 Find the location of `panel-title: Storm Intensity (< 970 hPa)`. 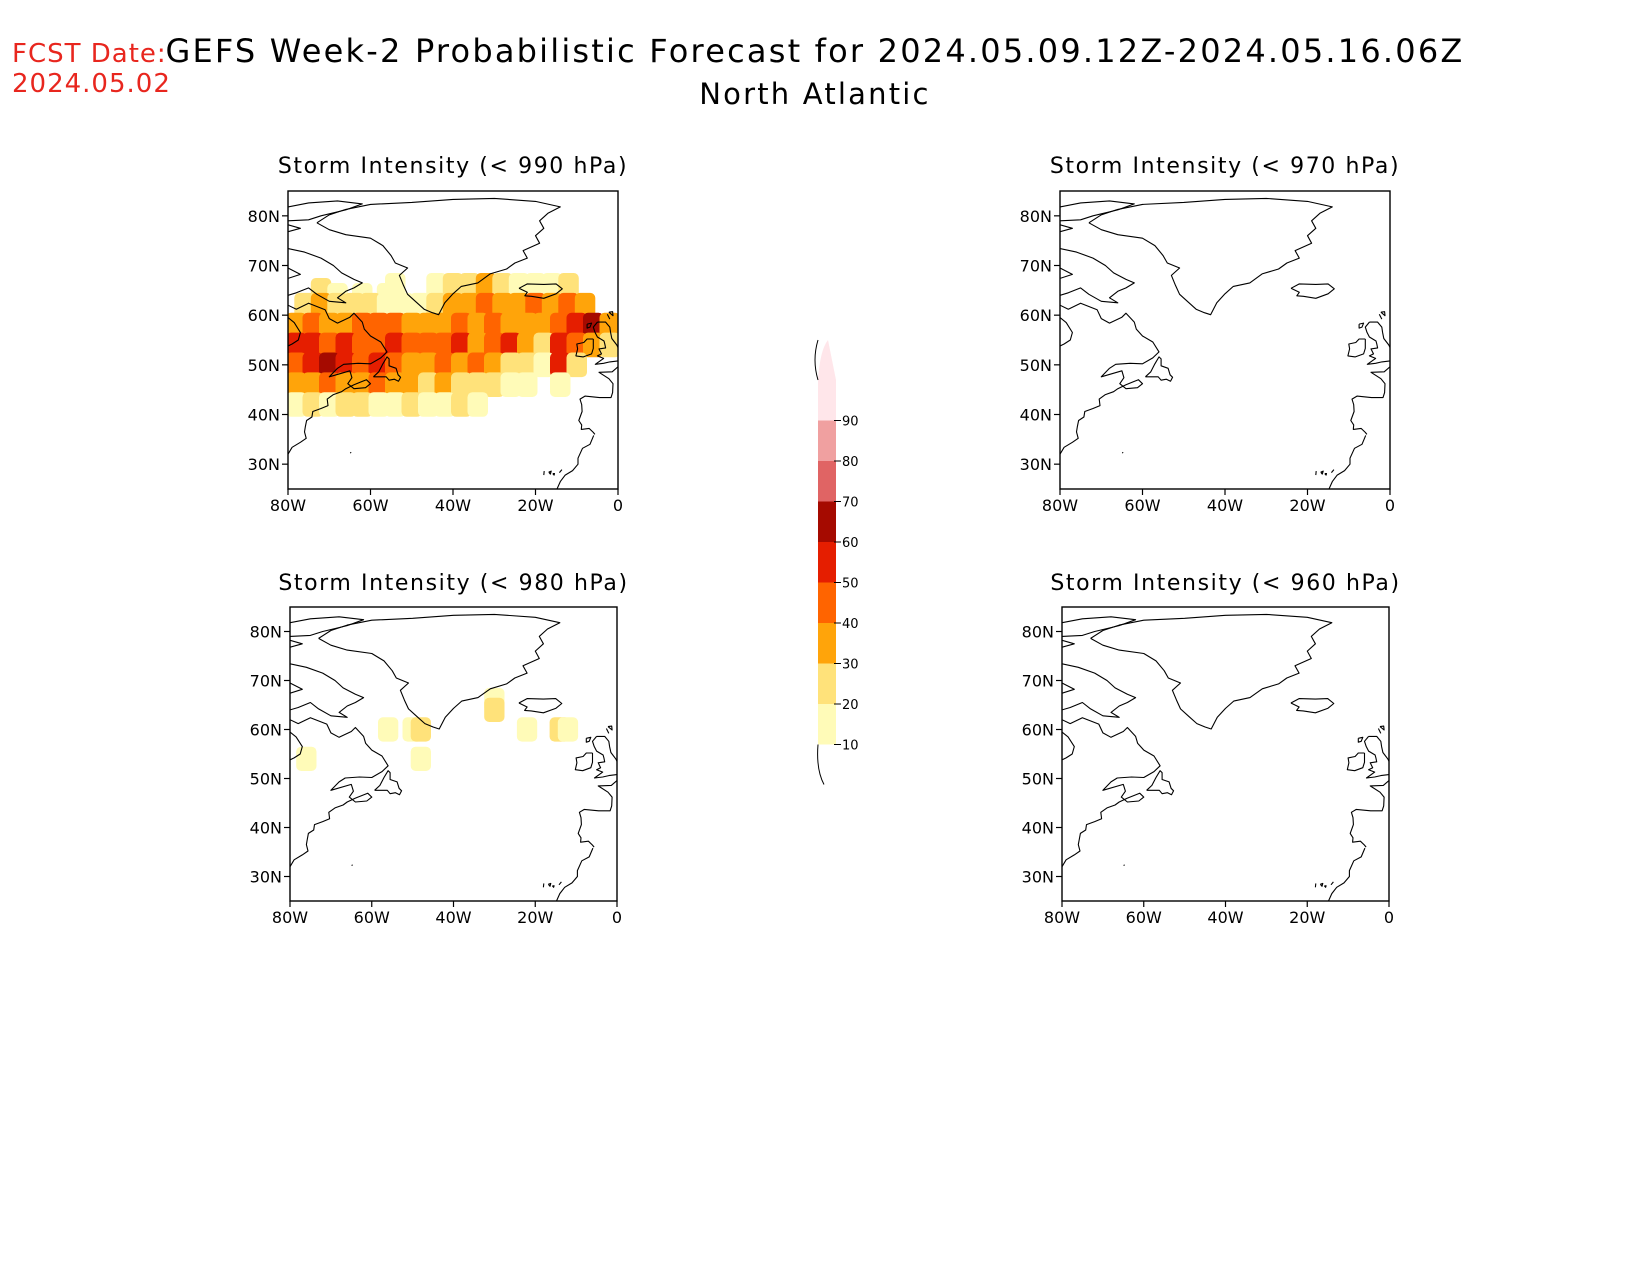

panel-title: Storm Intensity (< 970 hPa) is located at coordinates (1225, 166).